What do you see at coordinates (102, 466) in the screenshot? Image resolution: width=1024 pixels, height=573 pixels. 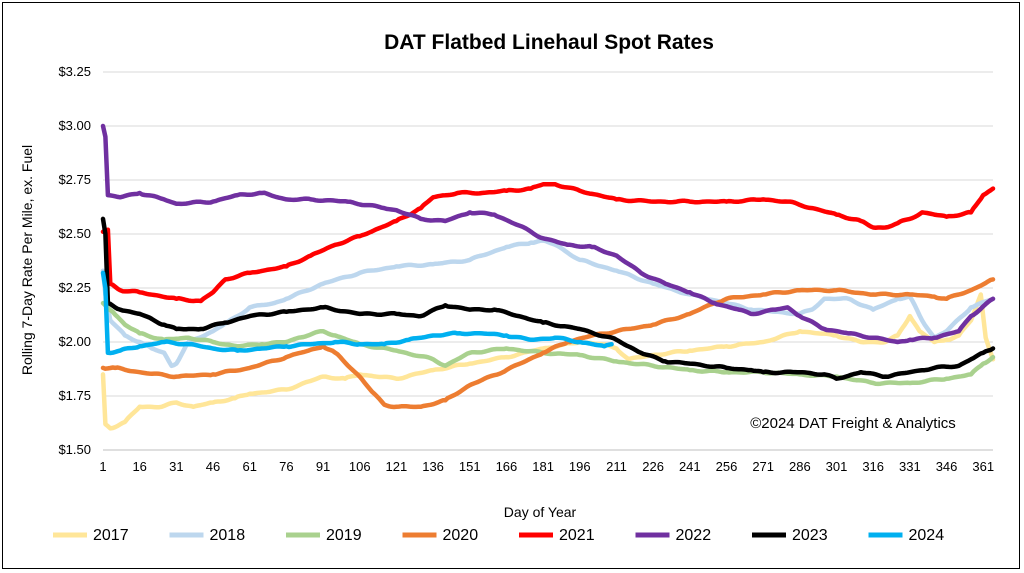 I see `x-tick-label: 1` at bounding box center [102, 466].